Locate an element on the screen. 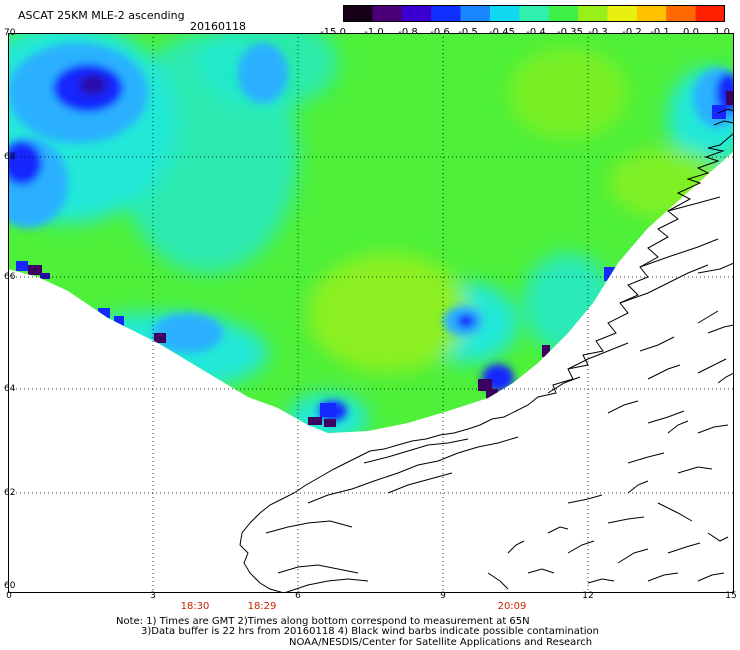 This screenshot has width=740, height=650. scale-label: 0.0 is located at coordinates (691, 32).